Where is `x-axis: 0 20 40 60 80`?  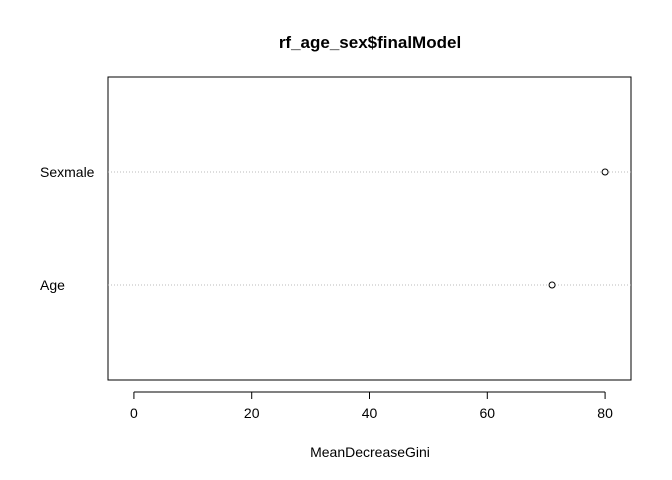
x-axis: 0 20 40 60 80 is located at coordinates (371, 406).